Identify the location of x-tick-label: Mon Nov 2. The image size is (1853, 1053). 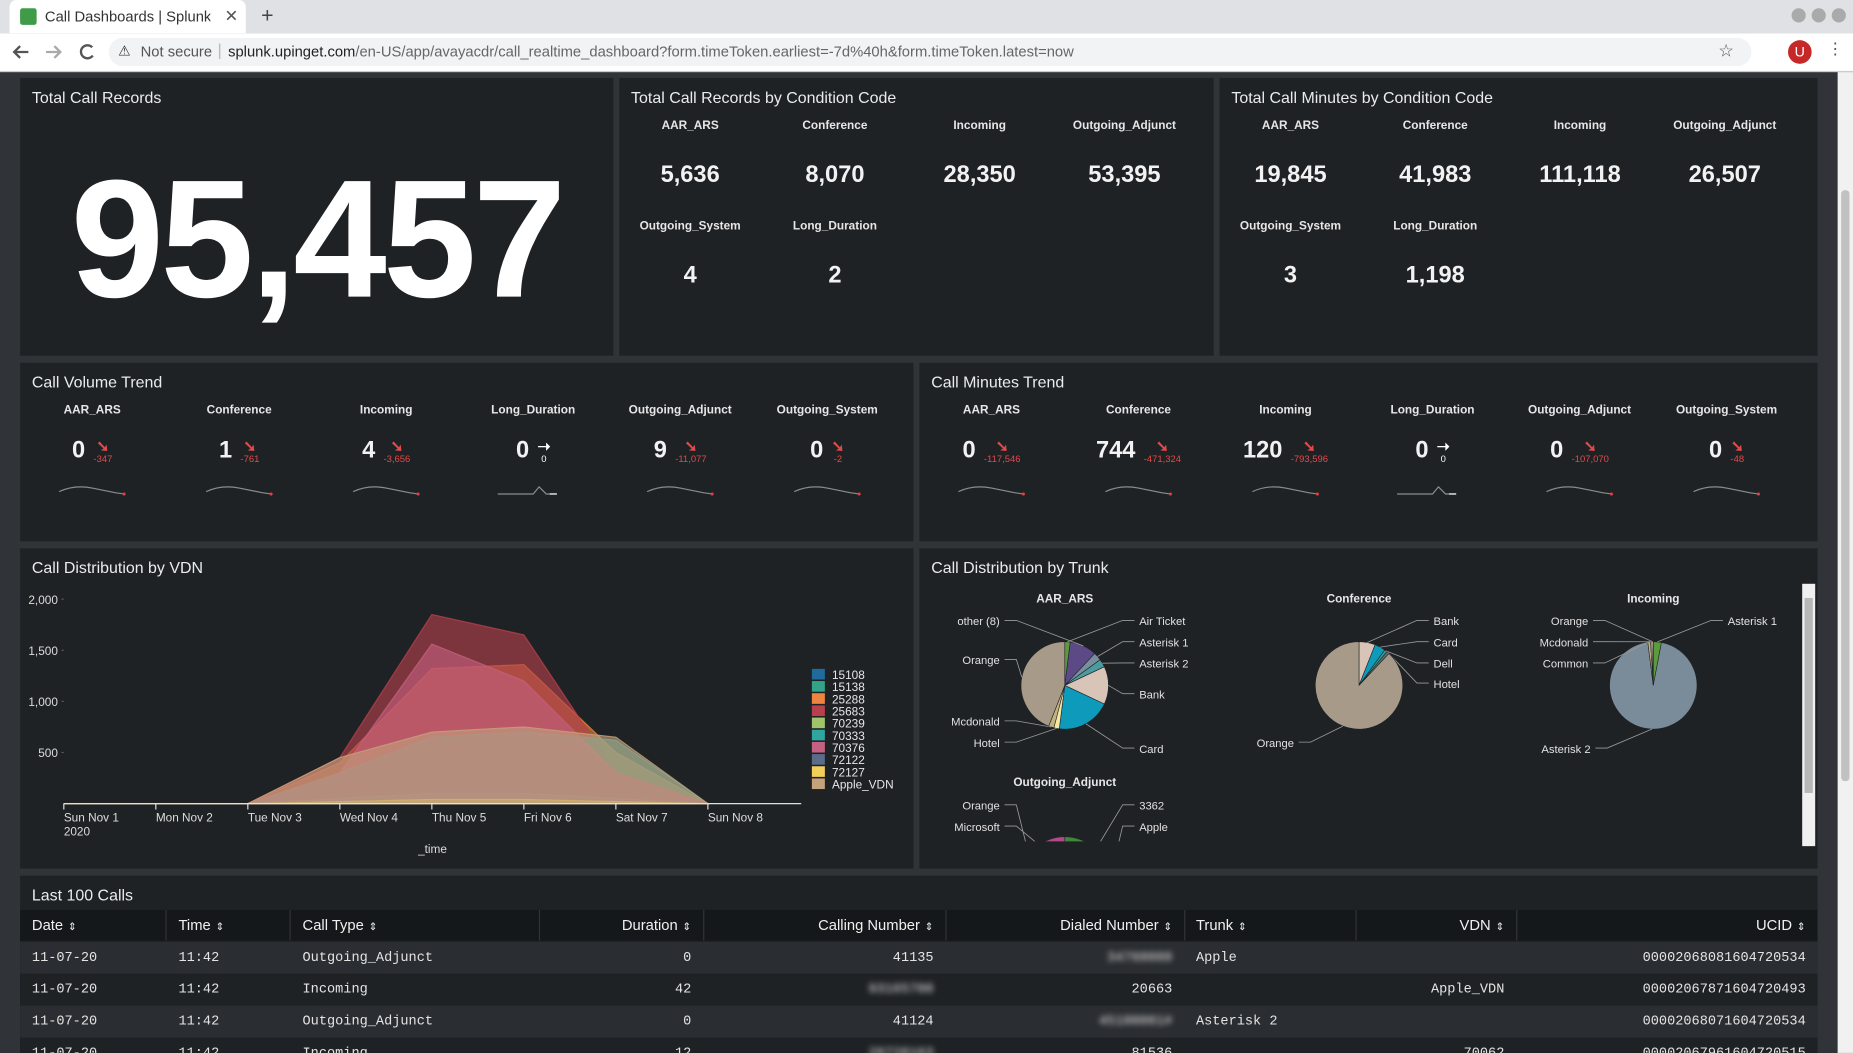
(184, 817).